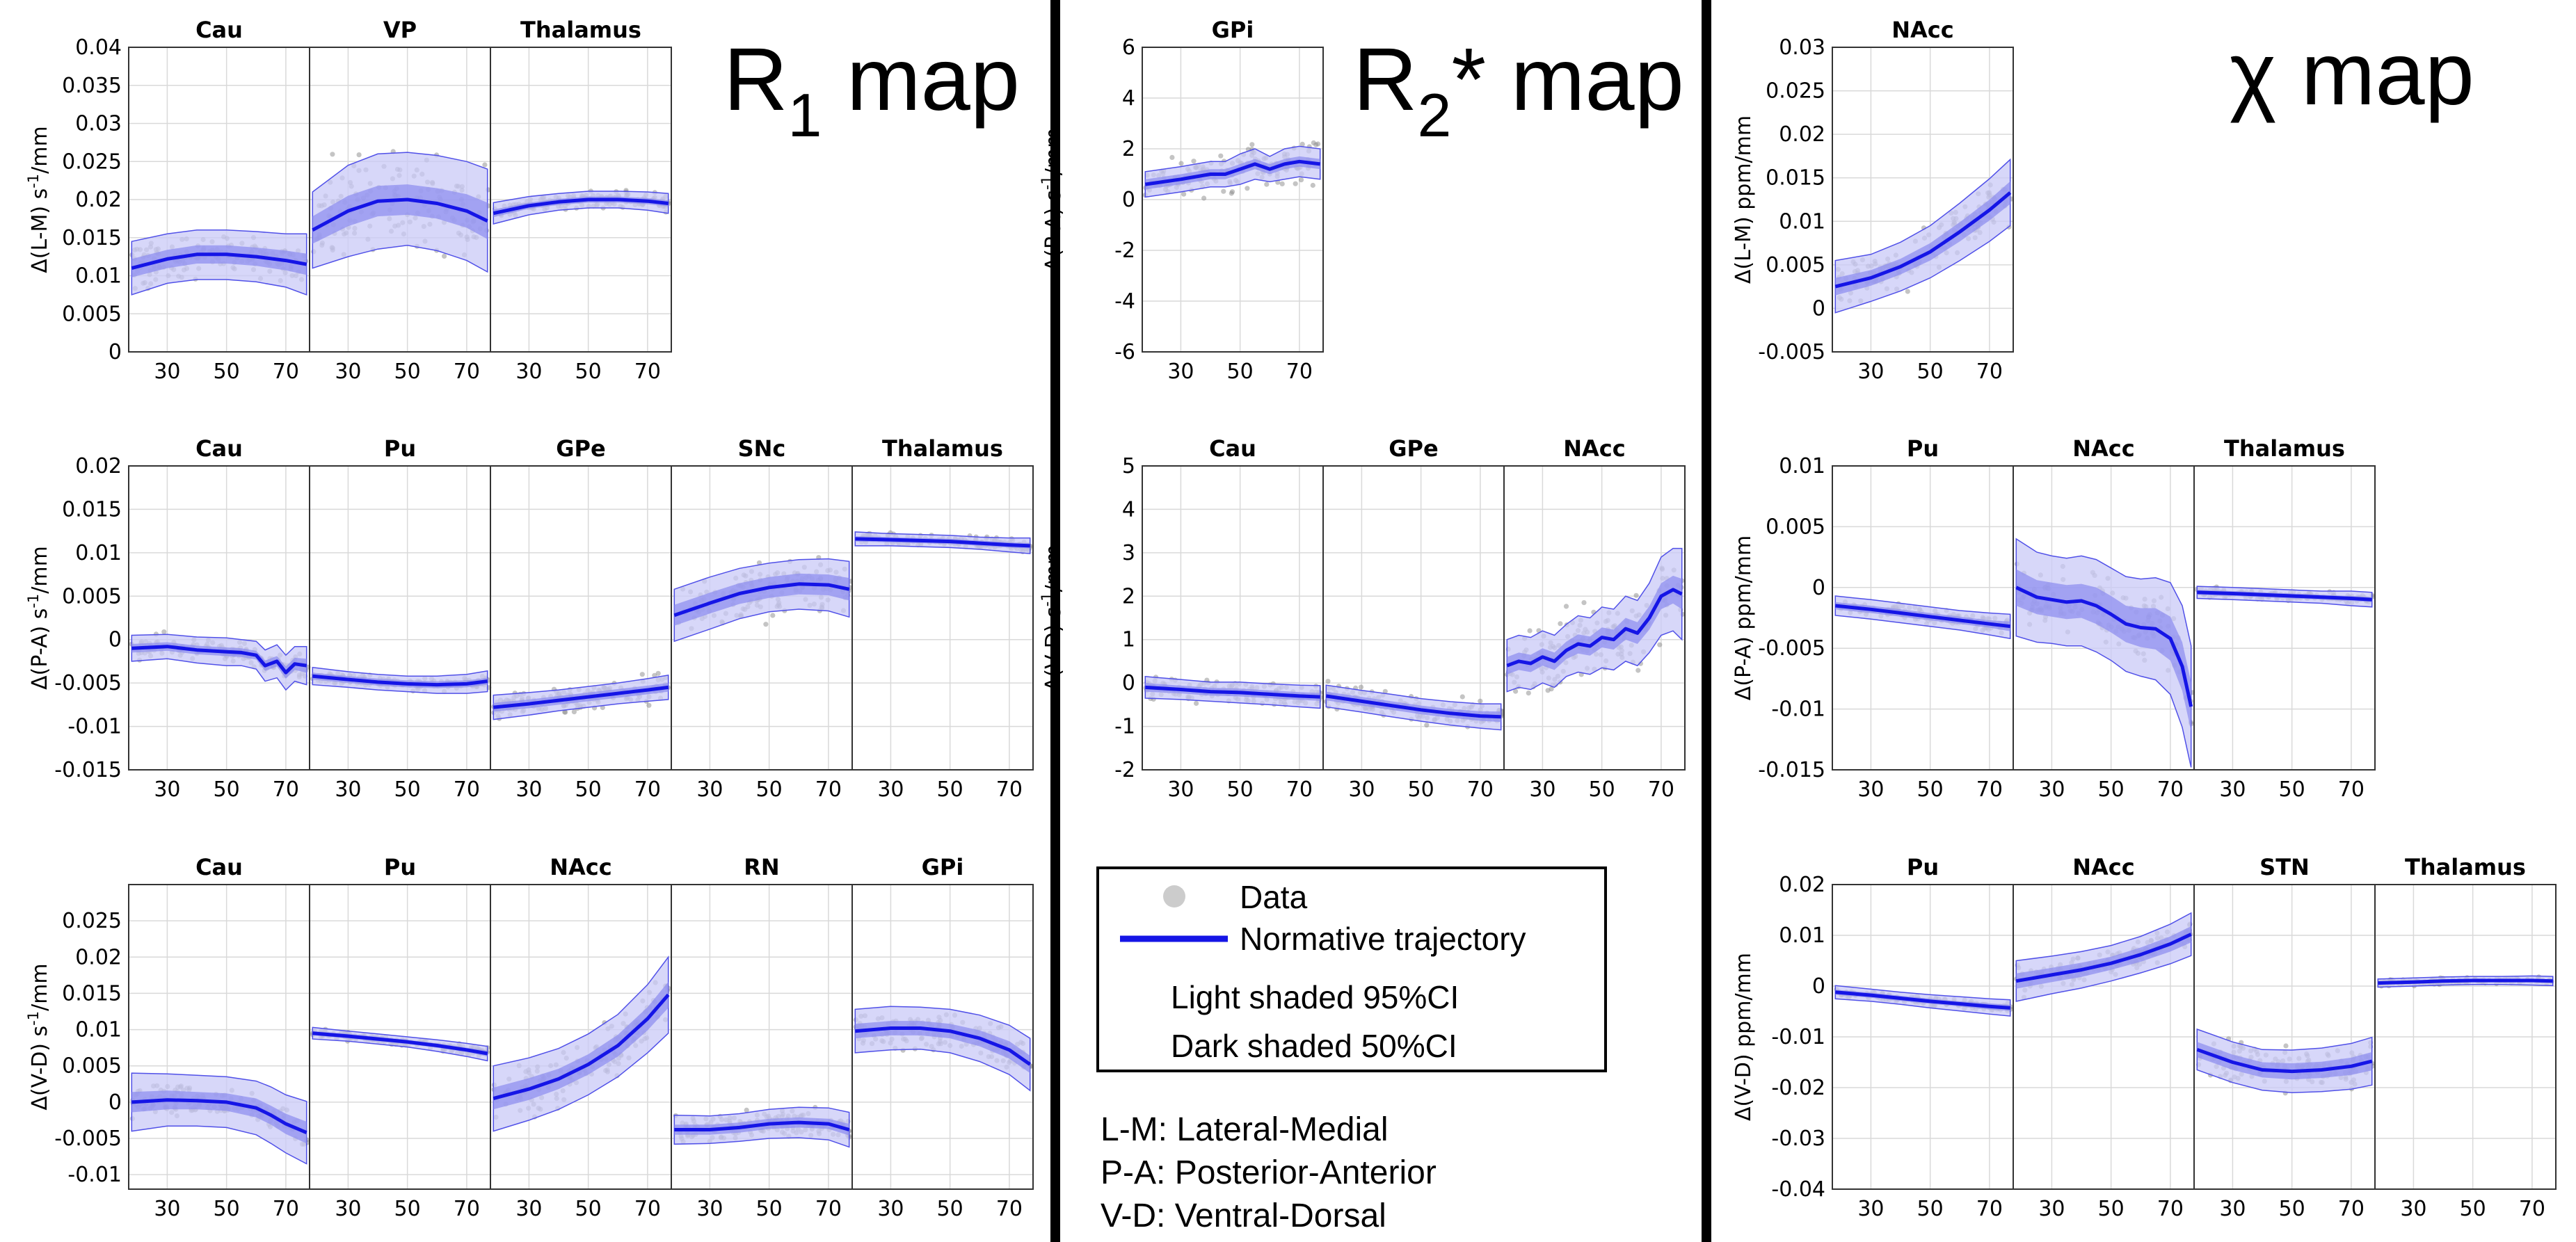 This screenshot has height=1242, width=2576. I want to click on y-tick-label: -0.02, so click(1798, 1088).